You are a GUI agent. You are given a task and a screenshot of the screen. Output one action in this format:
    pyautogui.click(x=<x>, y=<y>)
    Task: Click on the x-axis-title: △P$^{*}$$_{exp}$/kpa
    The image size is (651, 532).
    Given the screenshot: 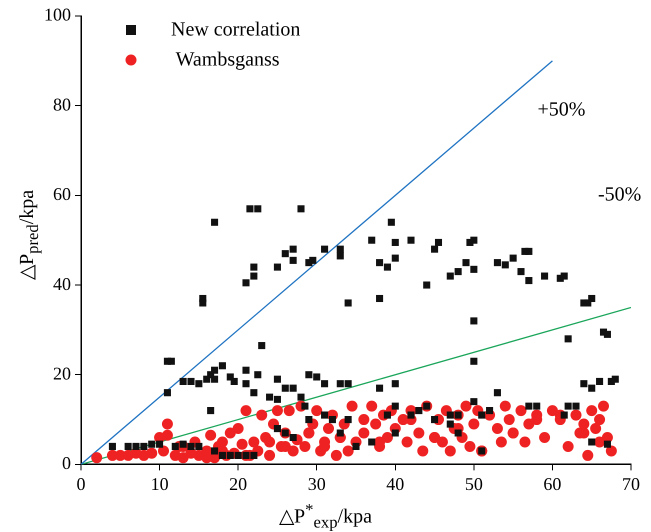 What is the action you would take?
    pyautogui.click(x=325, y=516)
    